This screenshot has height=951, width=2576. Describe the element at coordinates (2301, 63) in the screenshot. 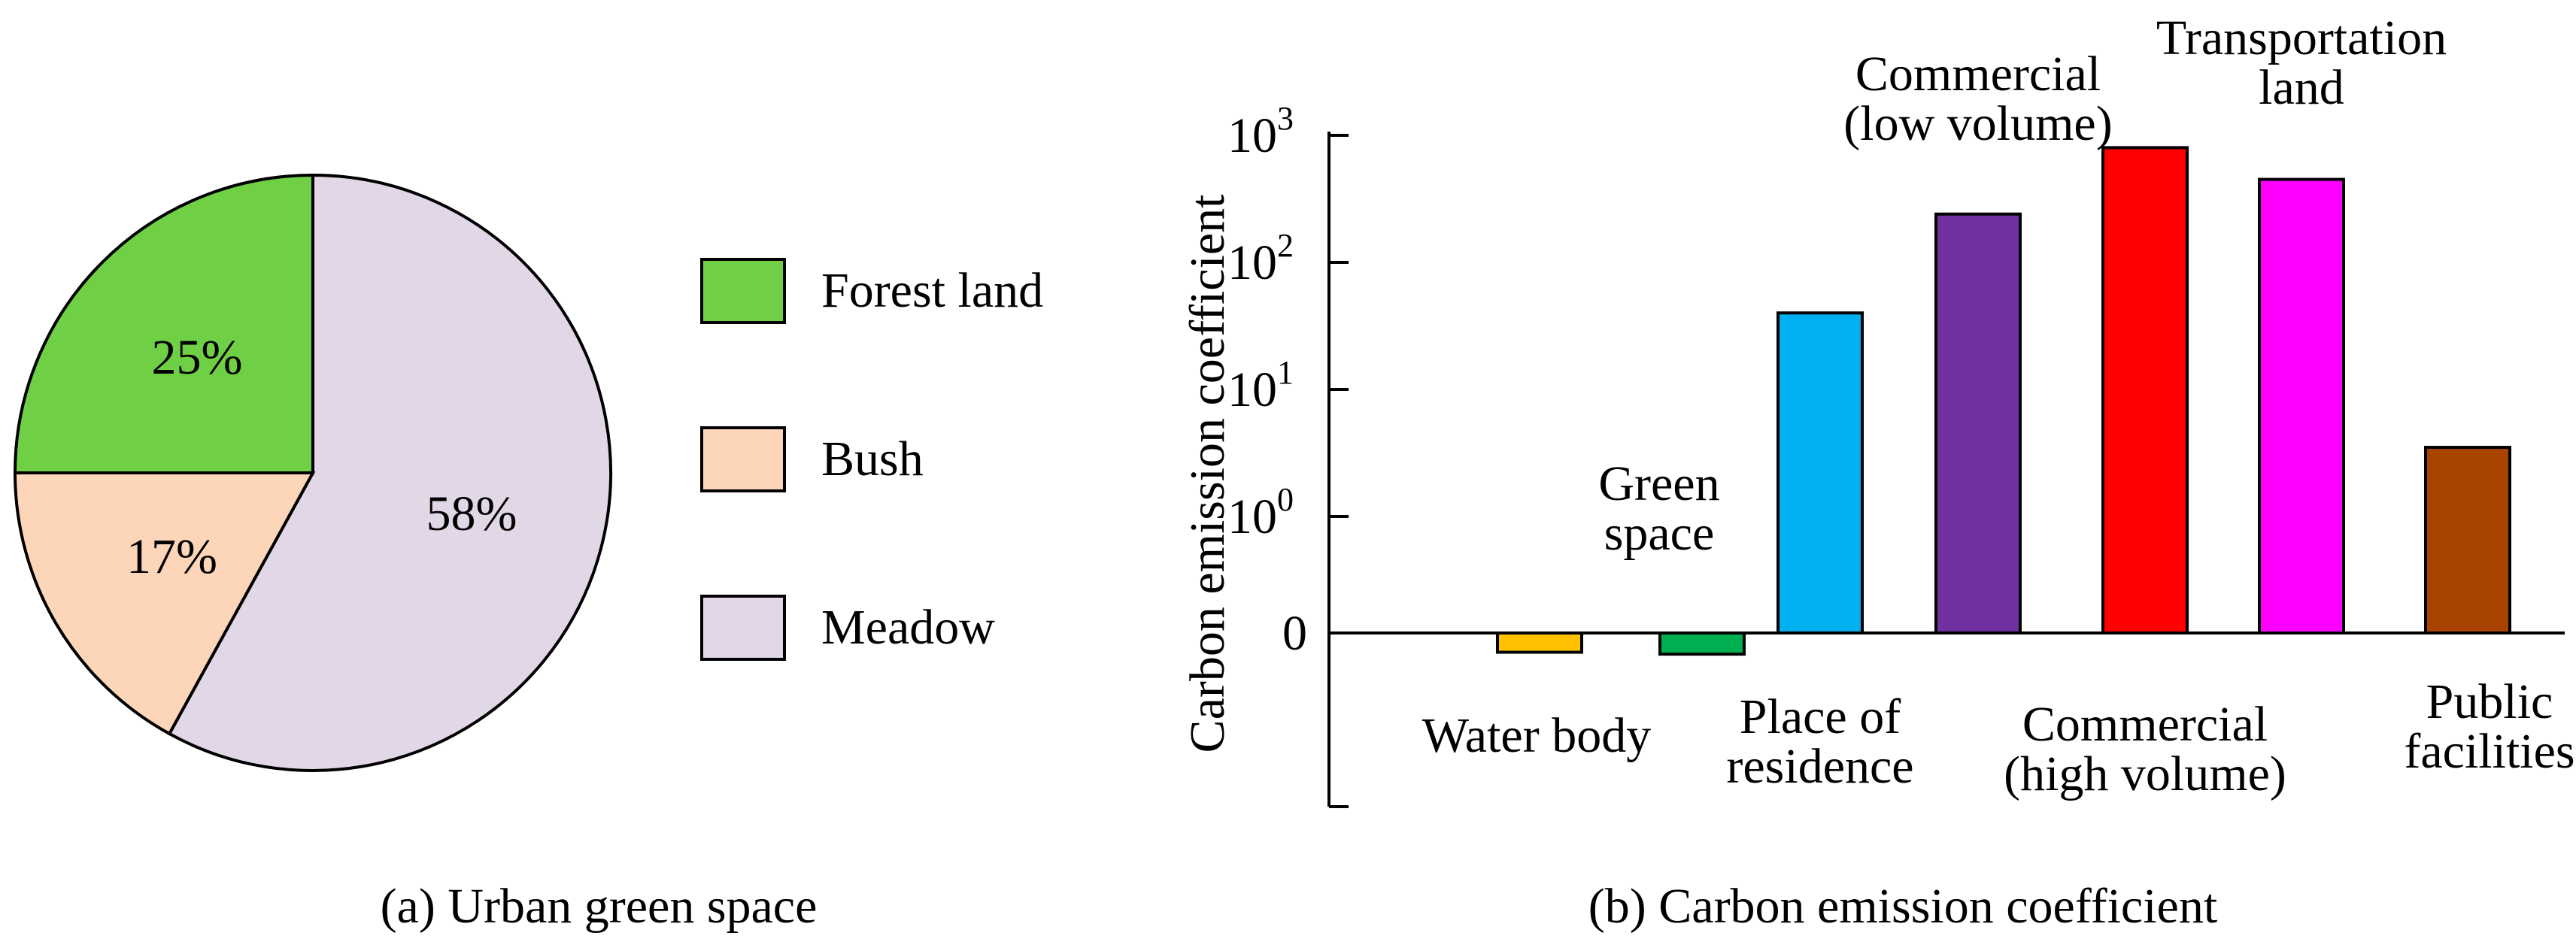

I see `bar-label-transportation-land: Transportation land` at that location.